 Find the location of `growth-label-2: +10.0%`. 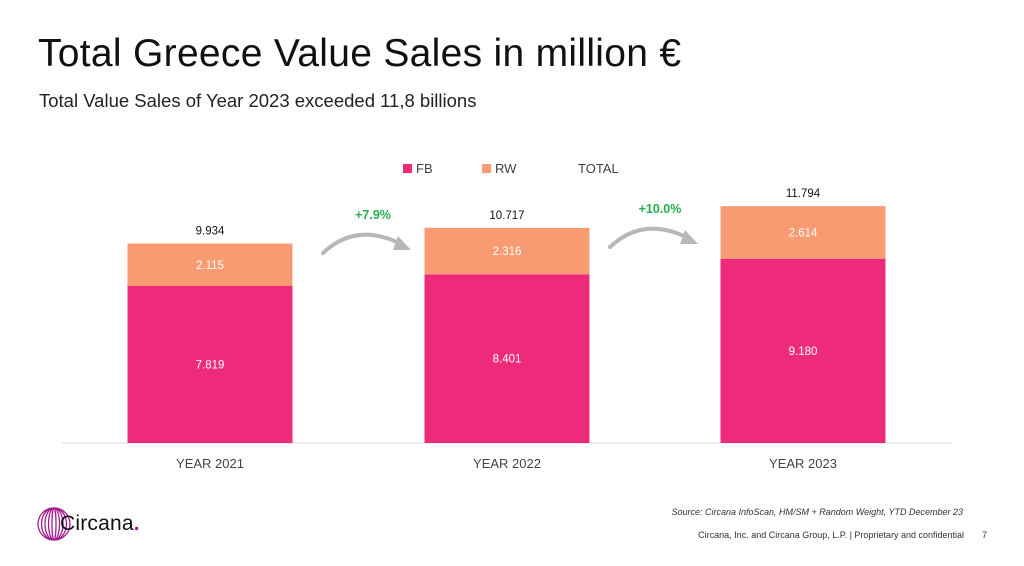

growth-label-2: +10.0% is located at coordinates (660, 209).